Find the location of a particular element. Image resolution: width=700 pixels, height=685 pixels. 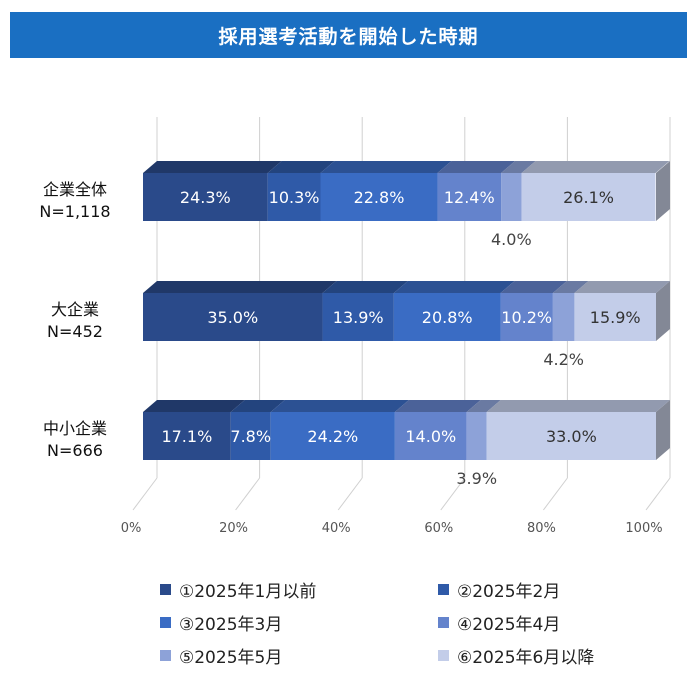

data-label: 17.1% is located at coordinates (186, 436).